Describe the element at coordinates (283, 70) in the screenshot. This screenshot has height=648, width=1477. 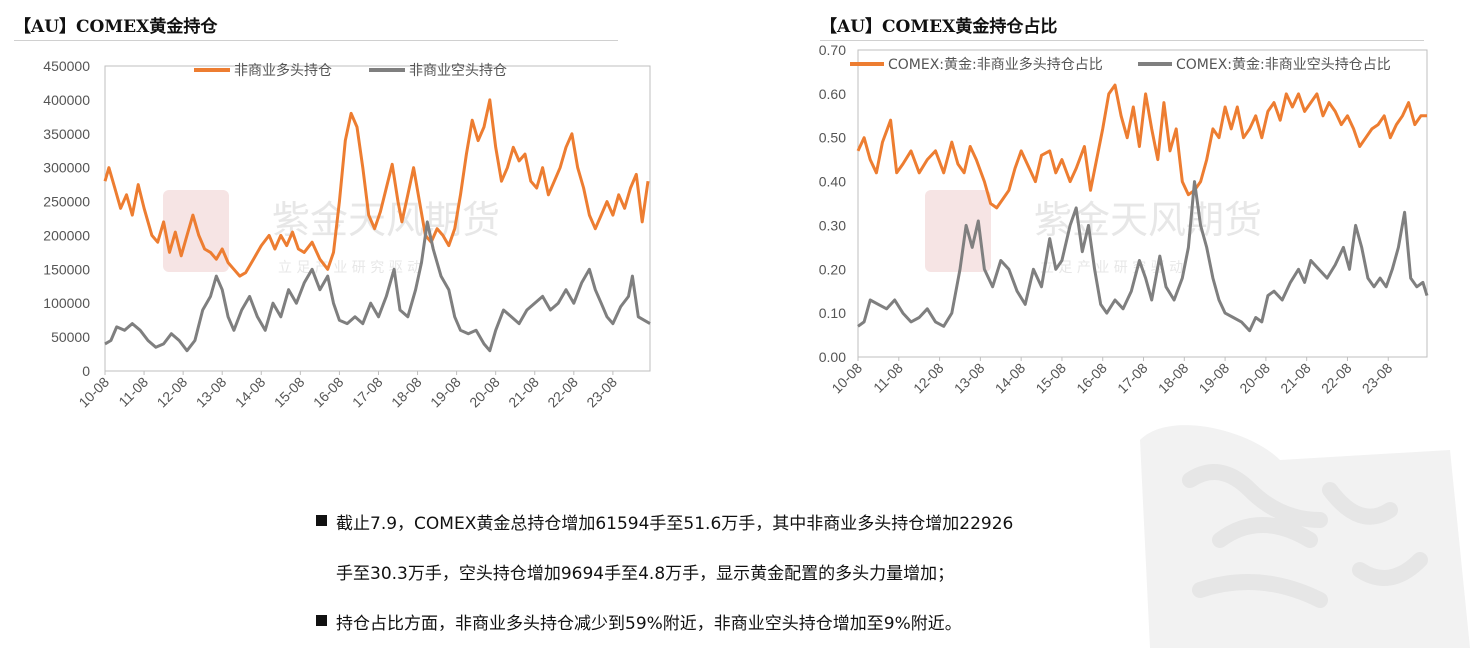
I see `legend-label: 非商业多头持仓` at that location.